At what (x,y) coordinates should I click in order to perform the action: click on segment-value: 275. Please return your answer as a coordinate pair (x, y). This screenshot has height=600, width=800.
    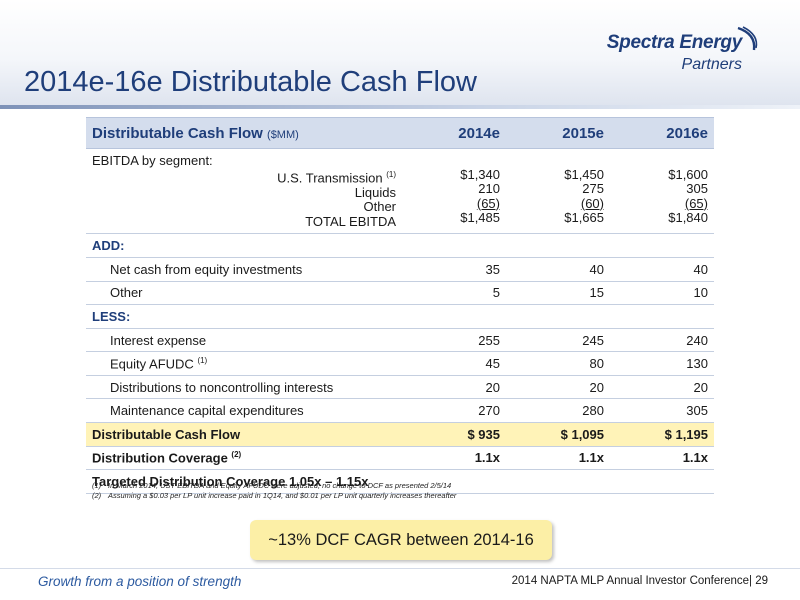
    Looking at the image, I should click on (593, 188).